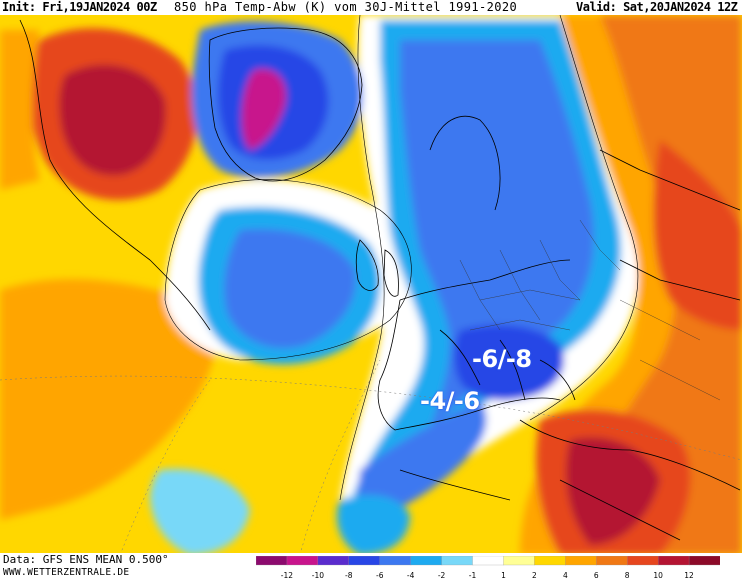 Image resolution: width=742 pixels, height=580 pixels. Describe the element at coordinates (627, 575) in the screenshot. I see `legend-tick-label: 8` at that location.